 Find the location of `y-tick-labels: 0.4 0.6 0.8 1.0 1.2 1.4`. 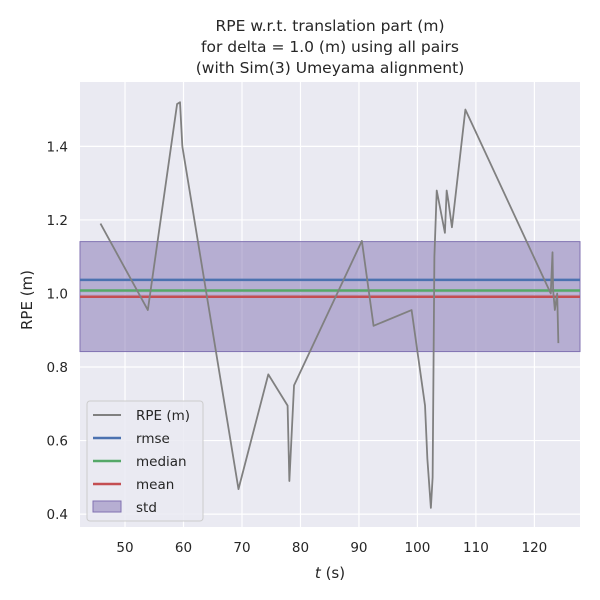

y-tick-labels: 0.4 0.6 0.8 1.0 1.2 1.4 is located at coordinates (57, 331).